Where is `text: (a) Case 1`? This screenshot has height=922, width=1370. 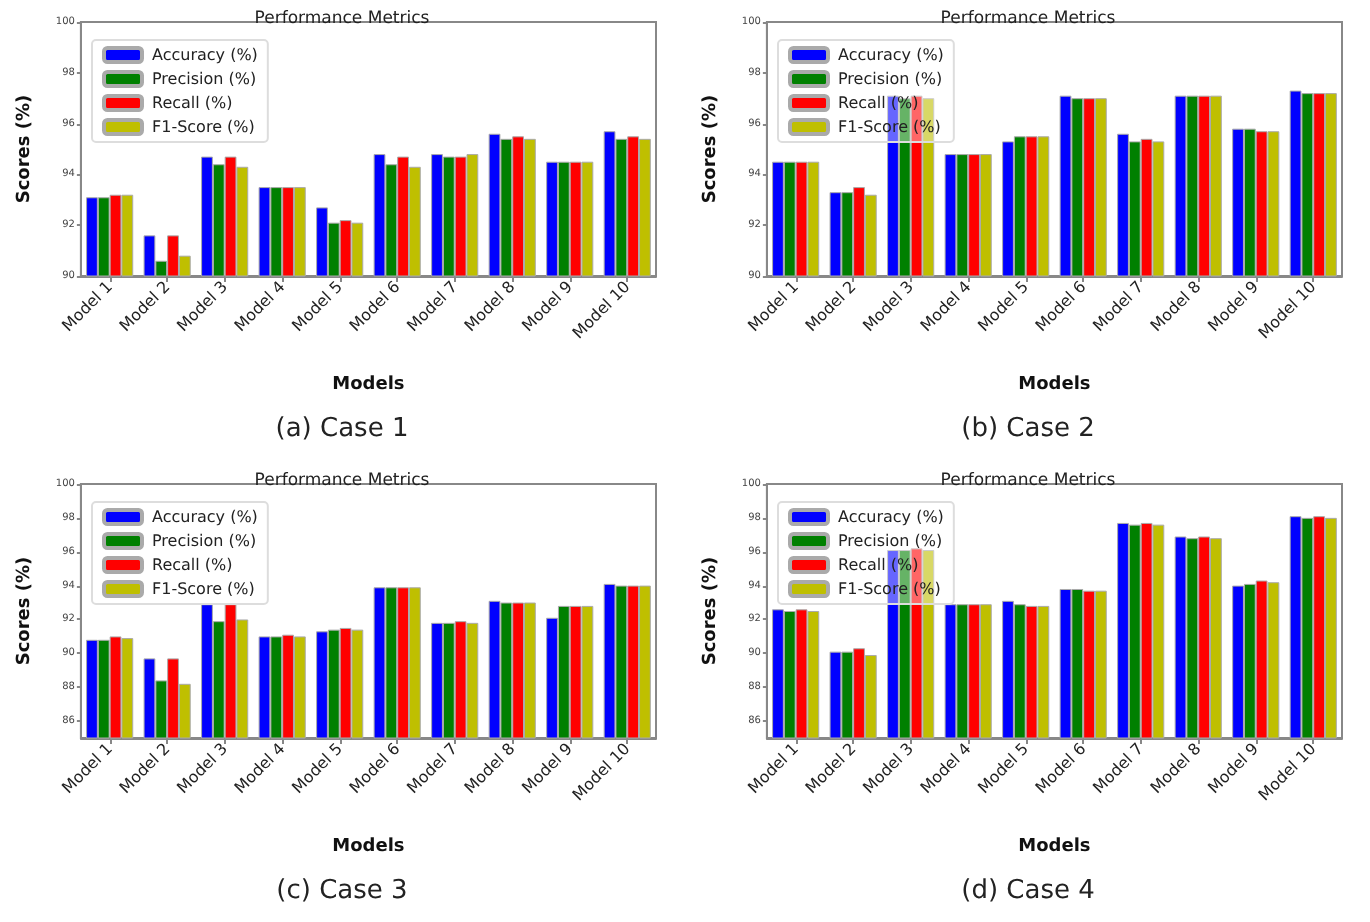 text: (a) Case 1 is located at coordinates (342, 429).